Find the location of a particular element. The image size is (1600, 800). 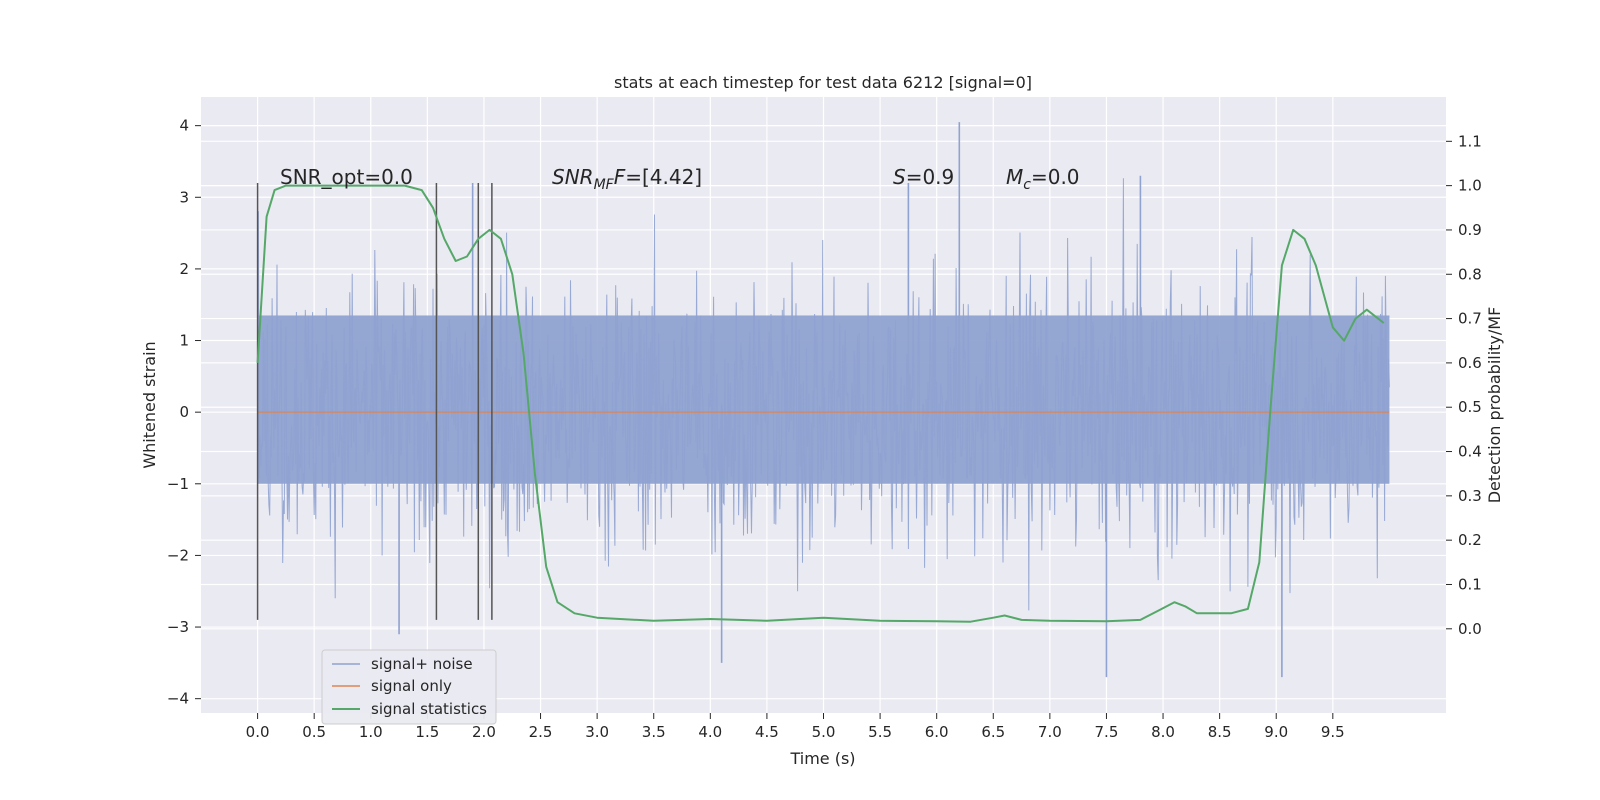

annotation-mc: Mc=0.0 is located at coordinates (1043, 179).